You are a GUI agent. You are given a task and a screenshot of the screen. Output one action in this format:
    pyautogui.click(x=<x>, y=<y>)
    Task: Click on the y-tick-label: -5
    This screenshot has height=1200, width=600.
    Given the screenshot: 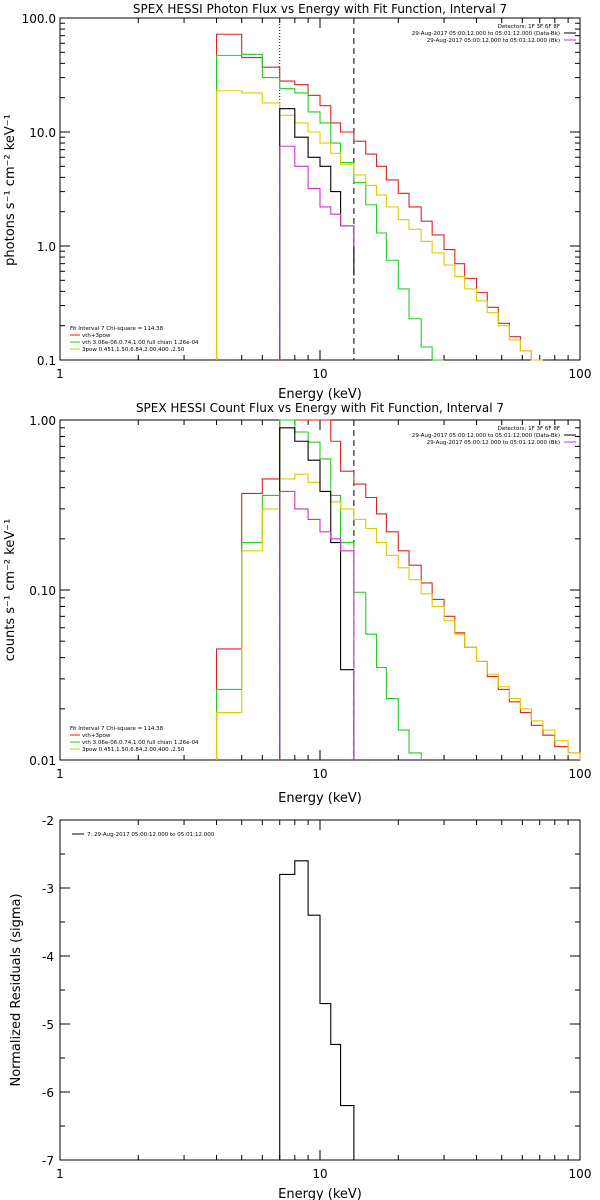 What is the action you would take?
    pyautogui.click(x=48, y=1025)
    